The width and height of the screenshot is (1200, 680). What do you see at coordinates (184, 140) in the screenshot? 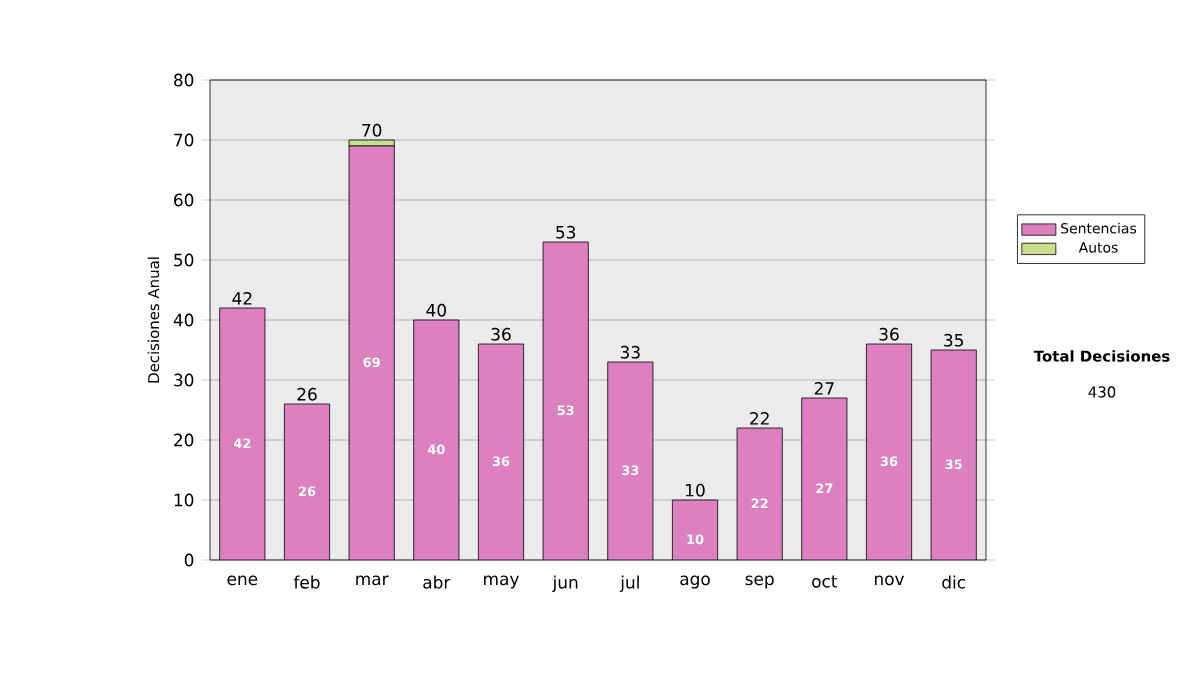
I see `y-tick-label: 70` at bounding box center [184, 140].